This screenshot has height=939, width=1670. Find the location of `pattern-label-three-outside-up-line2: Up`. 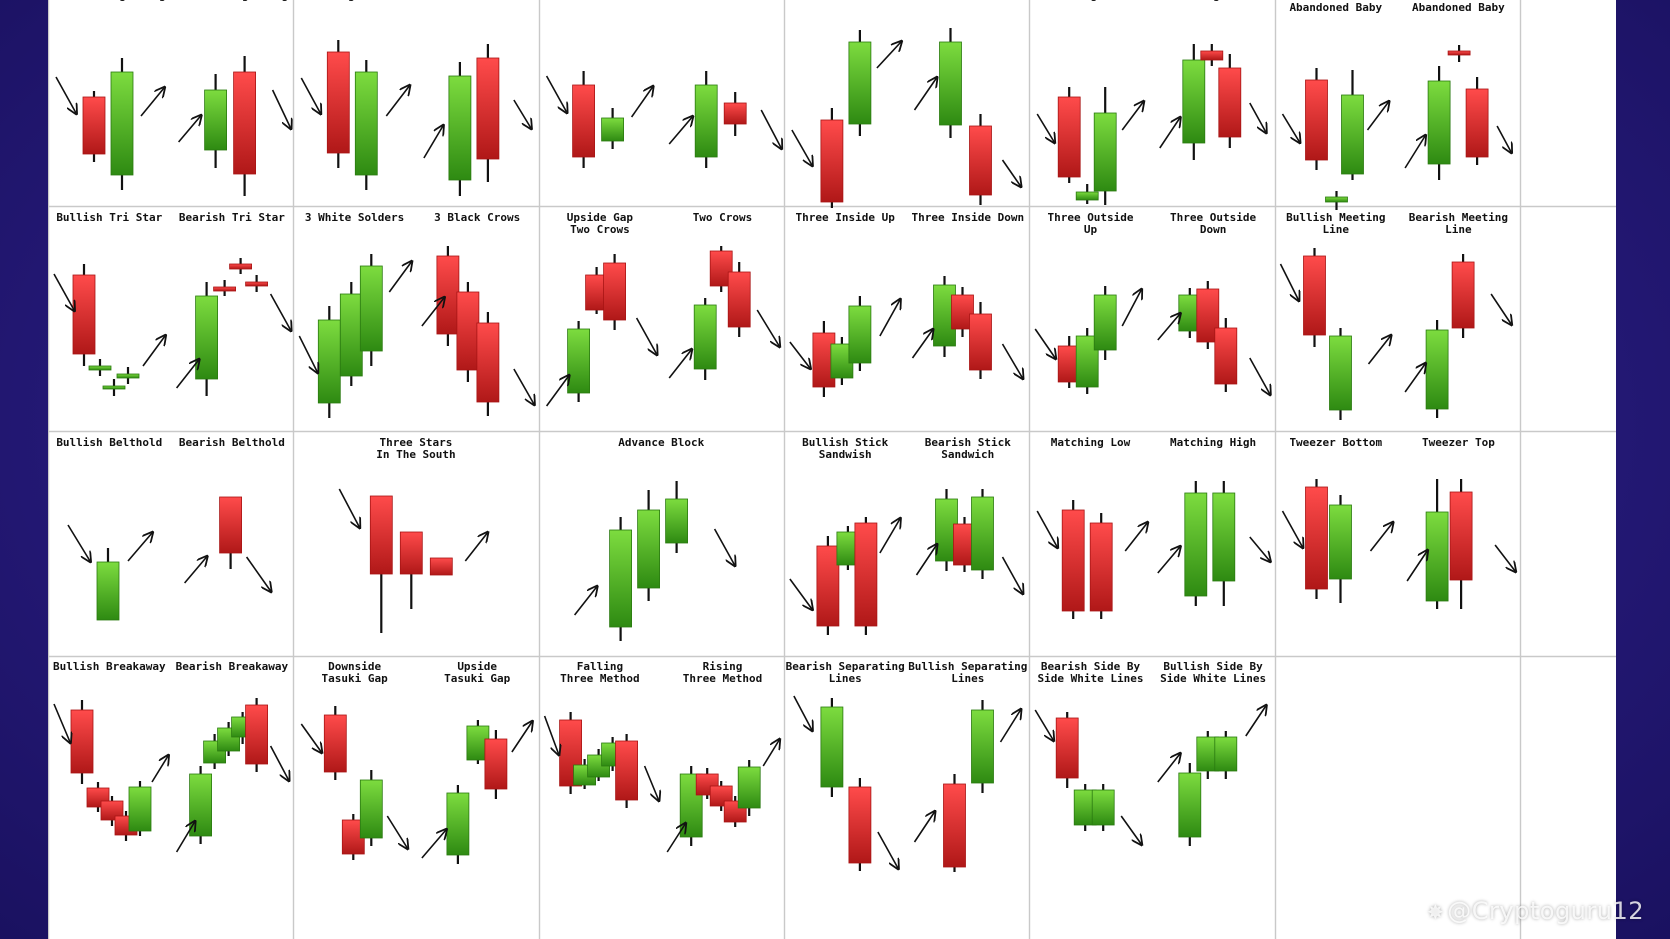

pattern-label-three-outside-up-line2: Up is located at coordinates (1091, 229).